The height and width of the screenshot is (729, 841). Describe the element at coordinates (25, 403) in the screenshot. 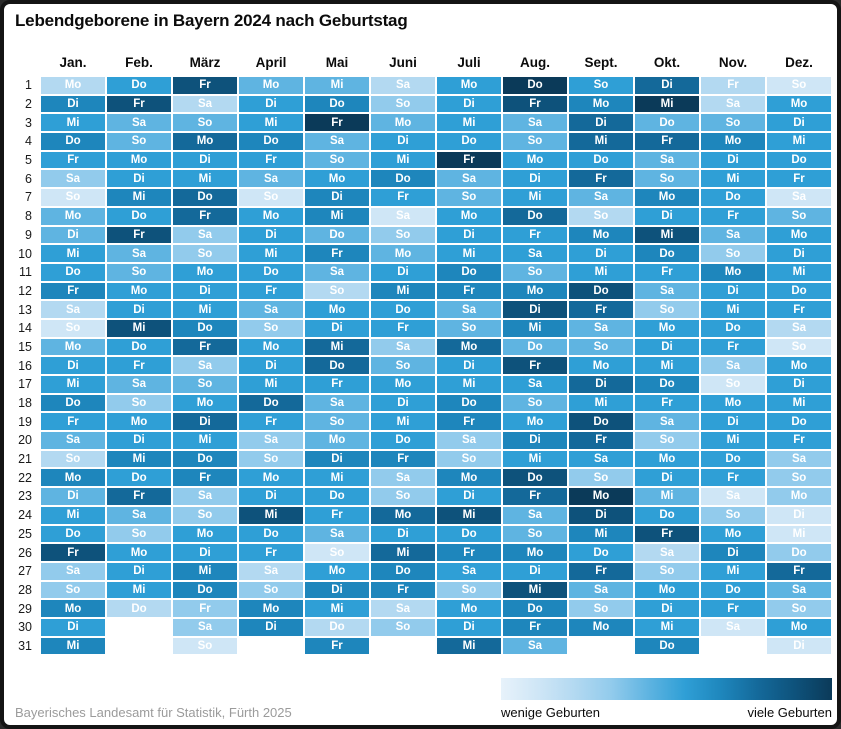

I see `day-row-label: 18` at that location.